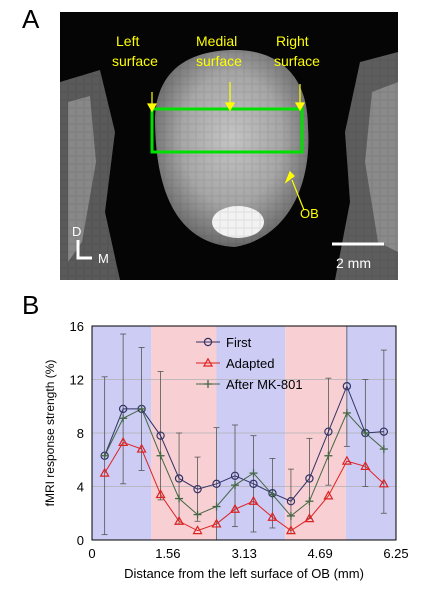 The width and height of the screenshot is (426, 590). Describe the element at coordinates (167, 553) in the screenshot. I see `x-tick-label-1.56: 1.56` at that location.